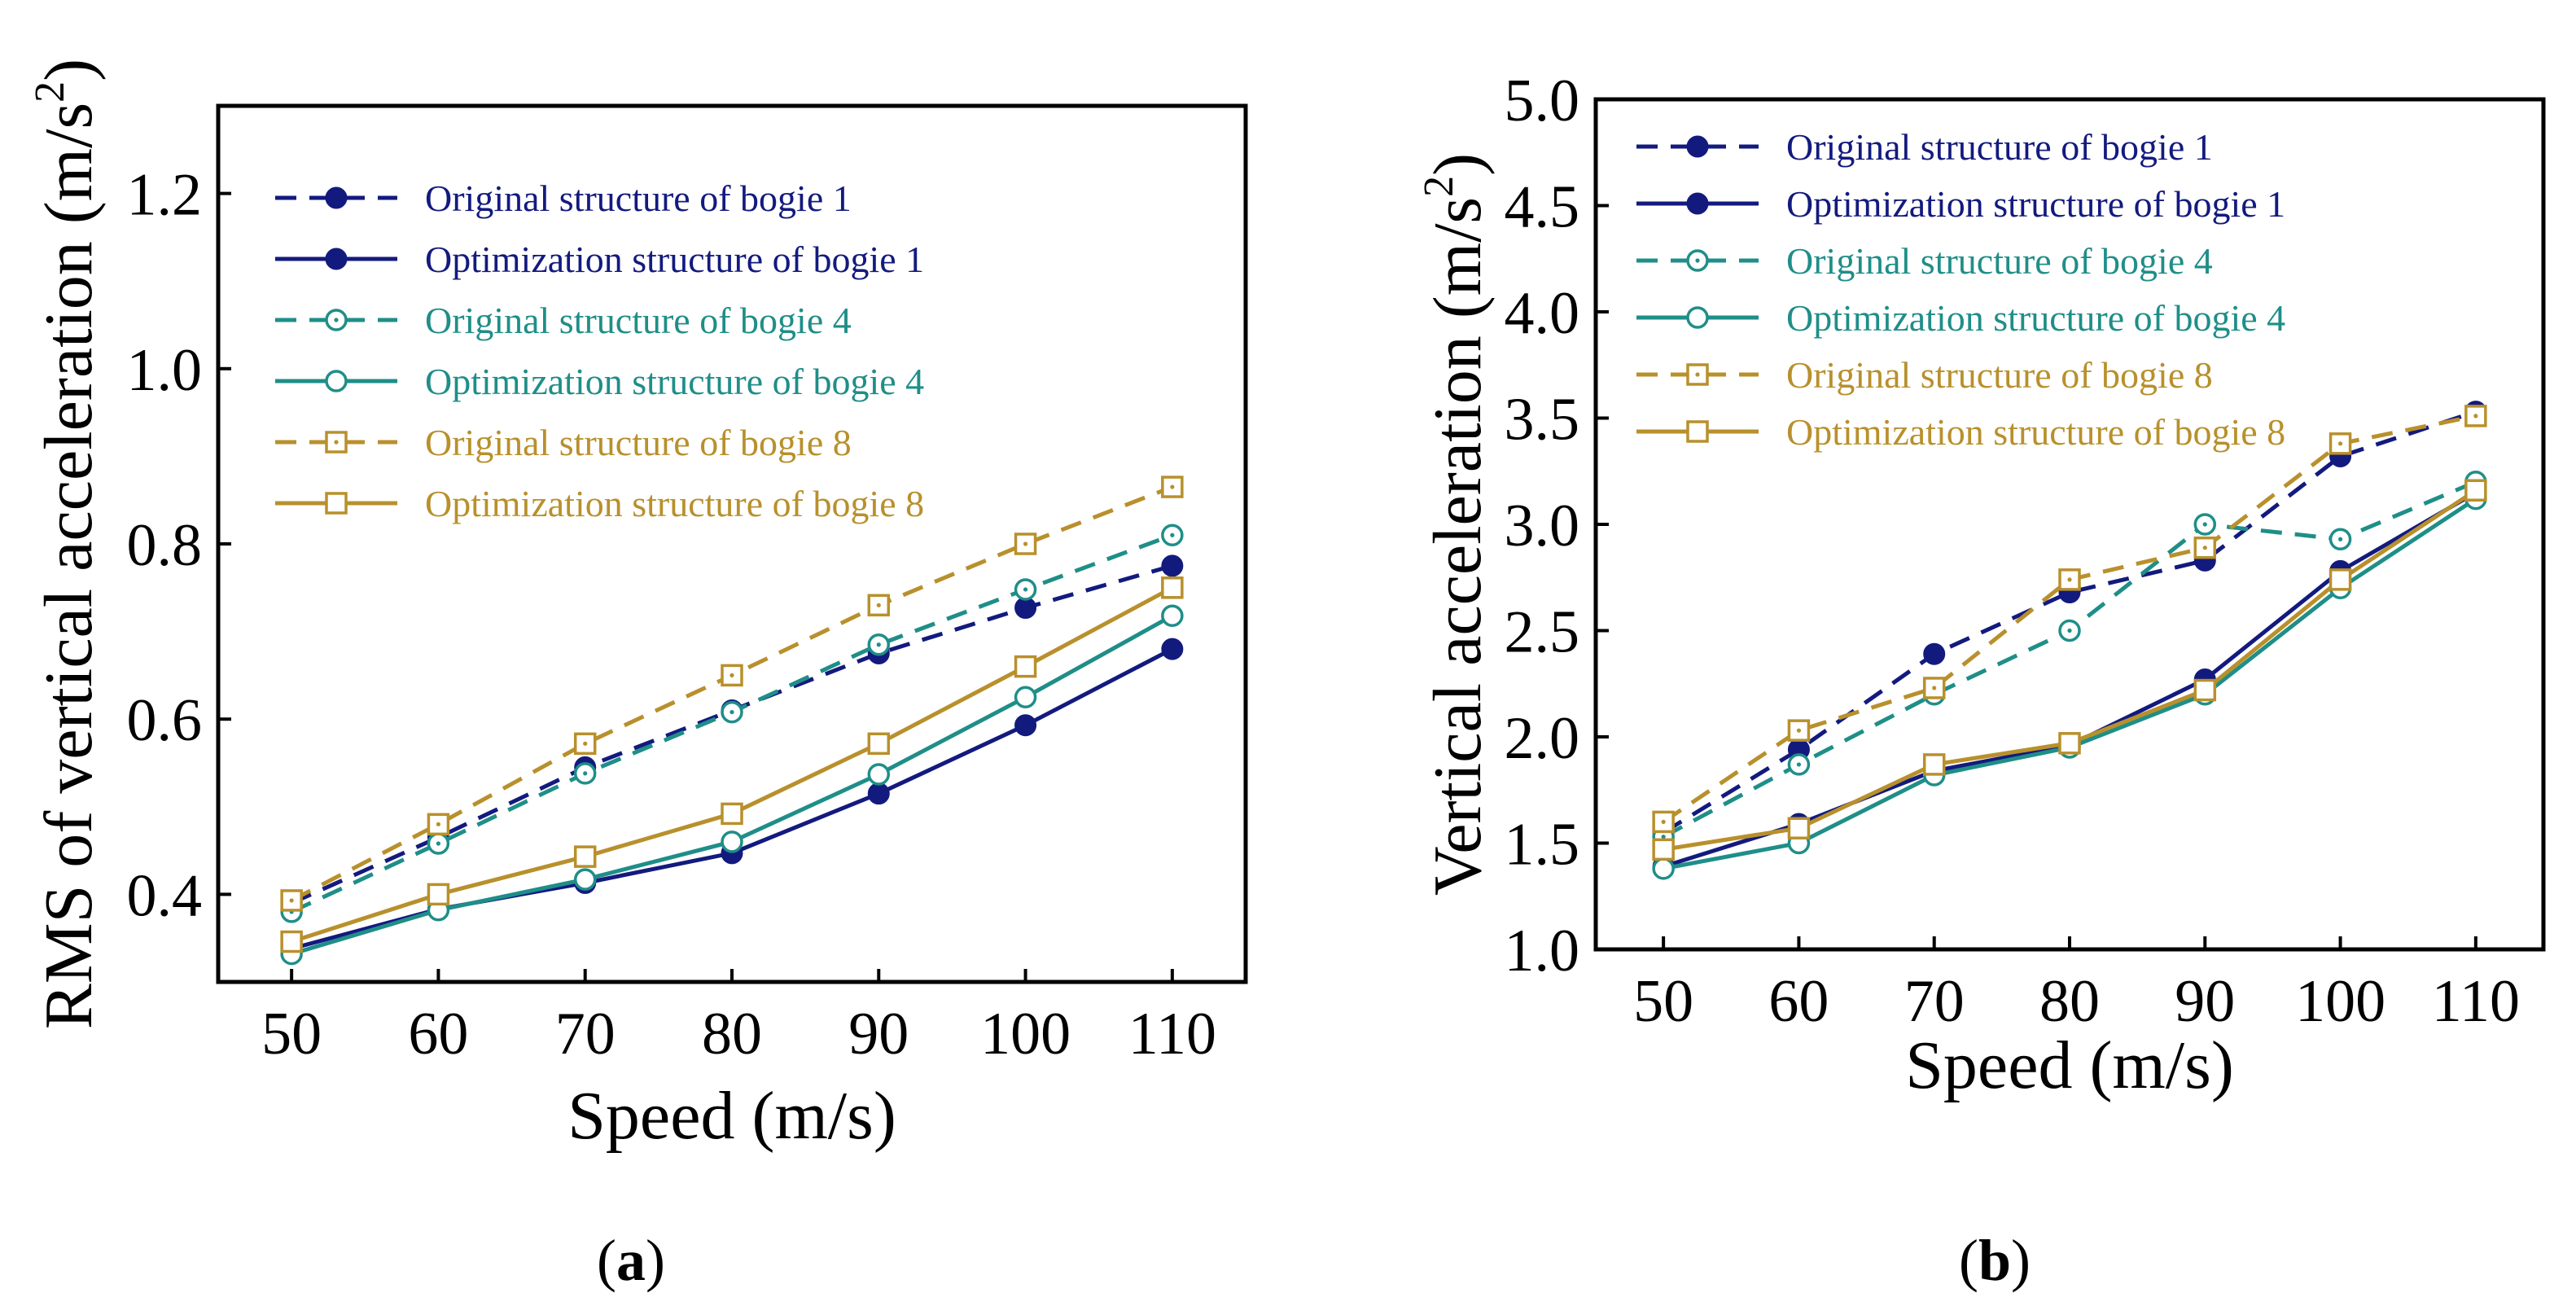  Describe the element at coordinates (1542, 420) in the screenshot. I see `y-tick-label: 3.5` at that location.